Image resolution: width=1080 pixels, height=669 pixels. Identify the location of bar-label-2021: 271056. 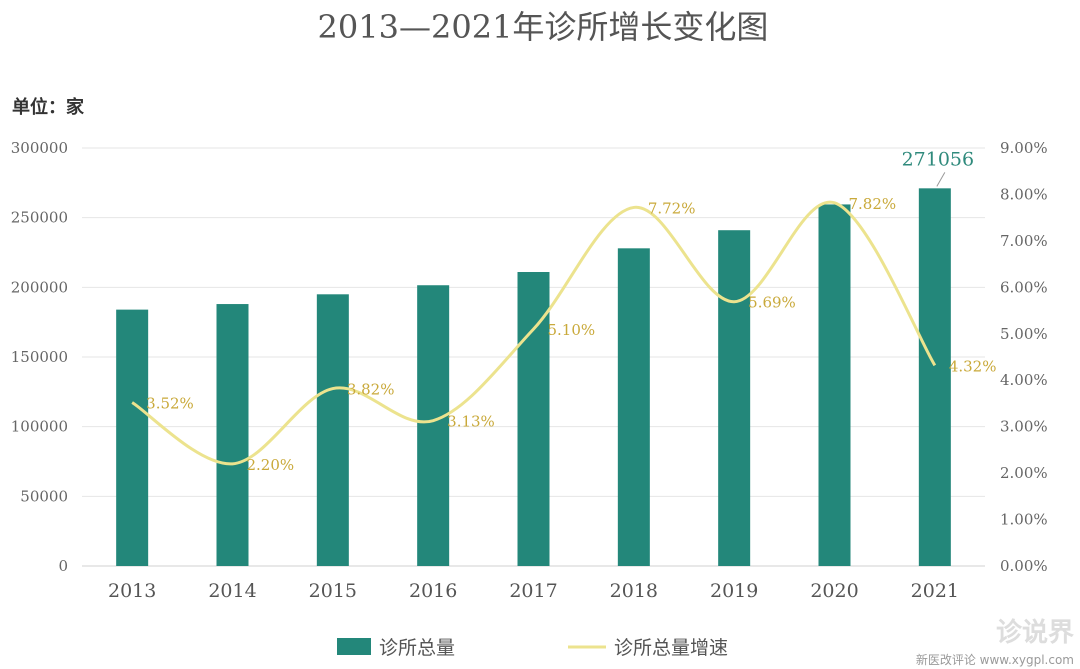
(938, 159).